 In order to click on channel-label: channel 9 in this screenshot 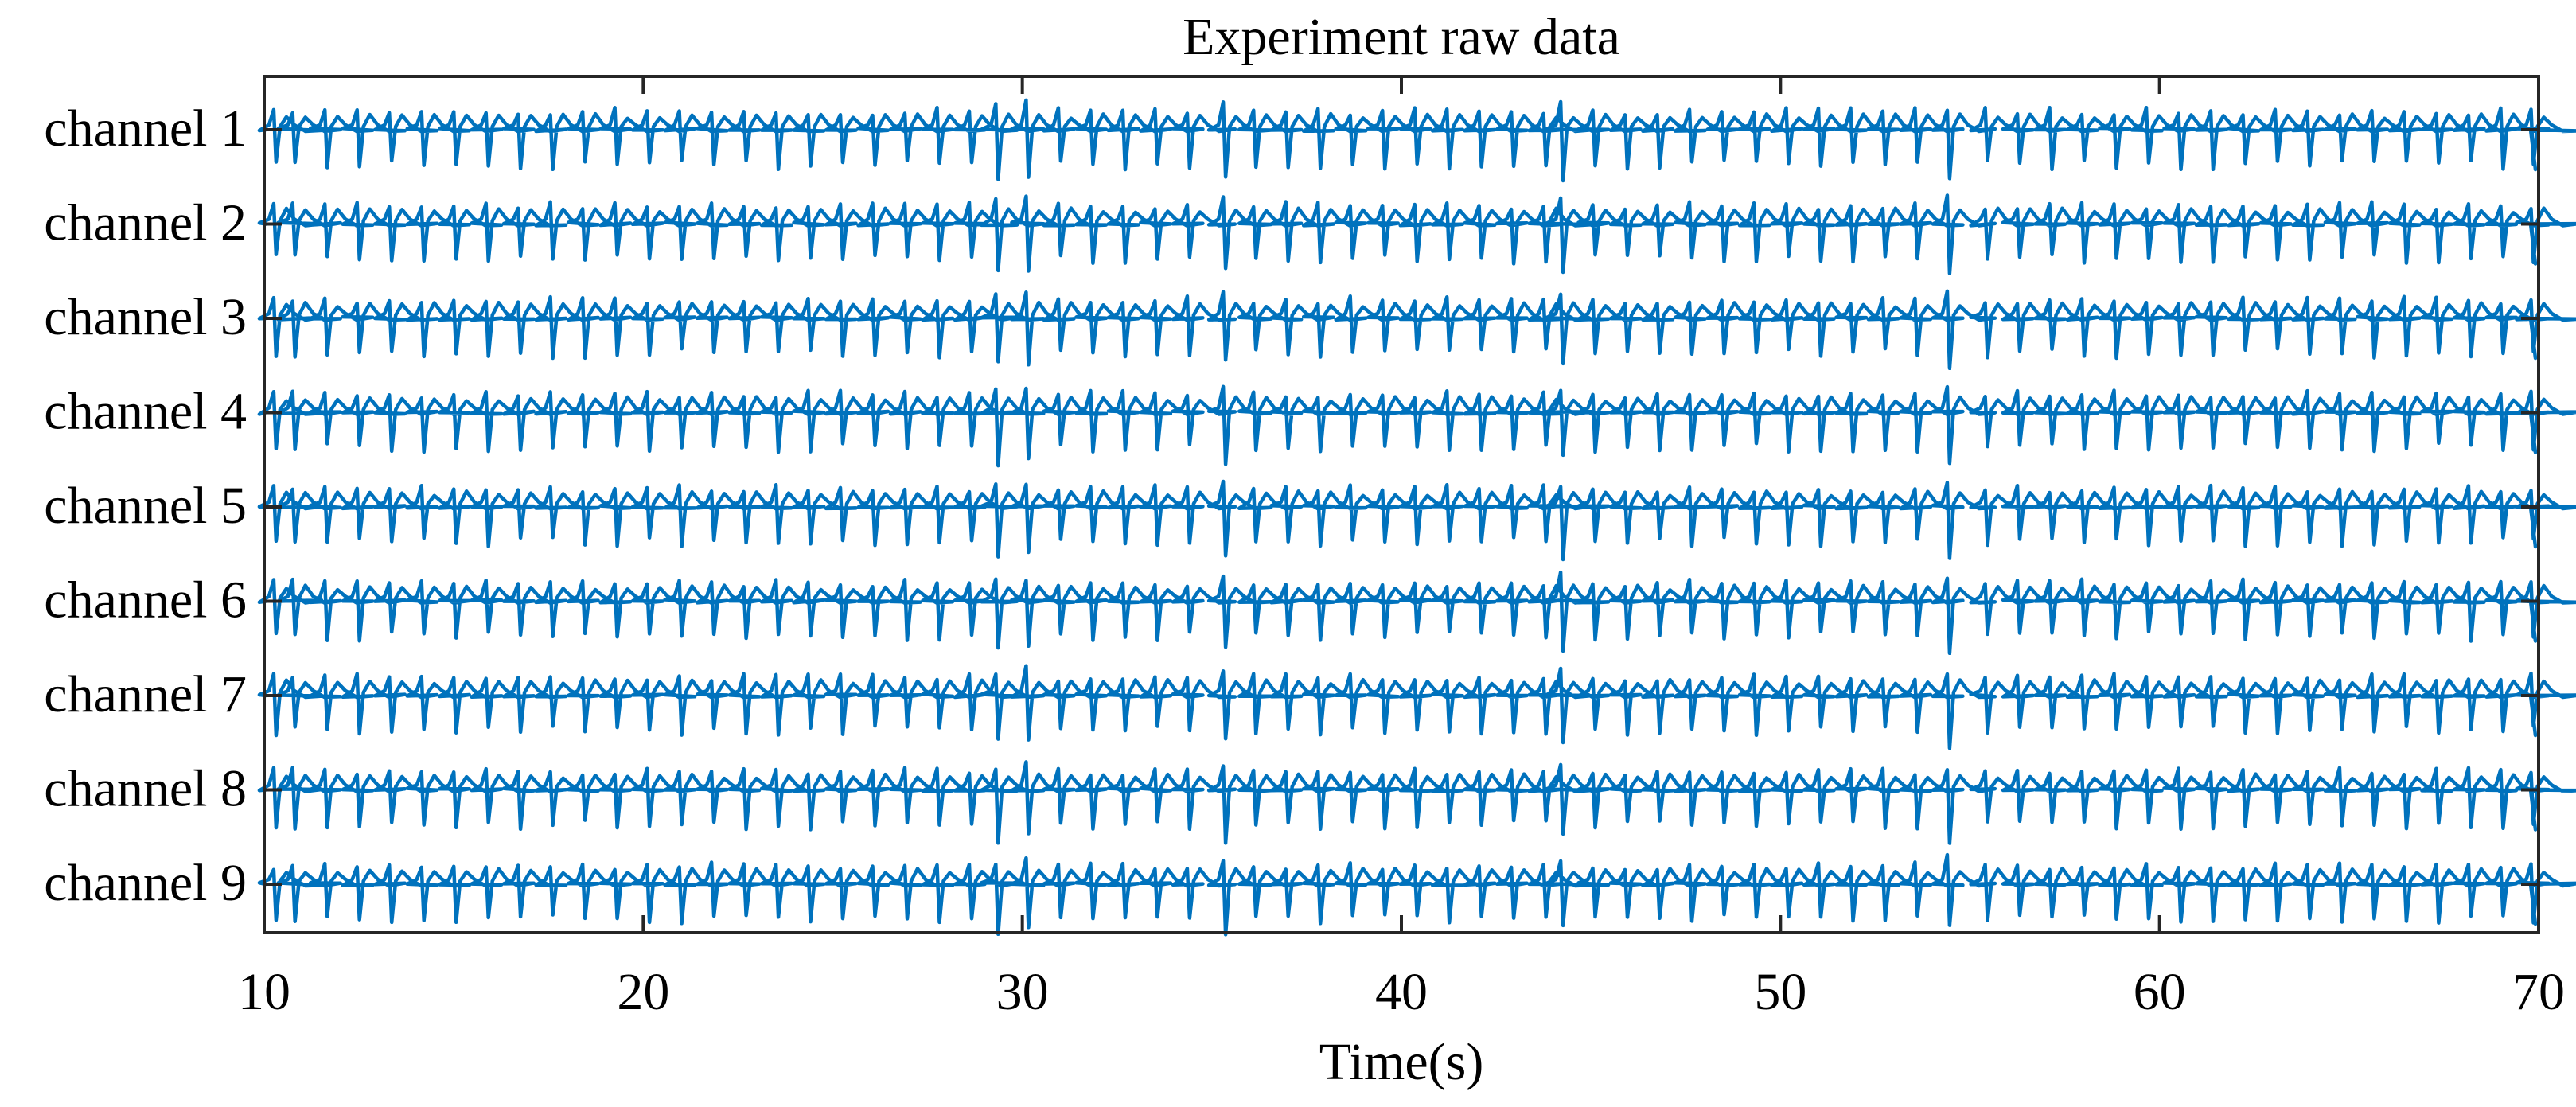, I will do `click(145, 883)`.